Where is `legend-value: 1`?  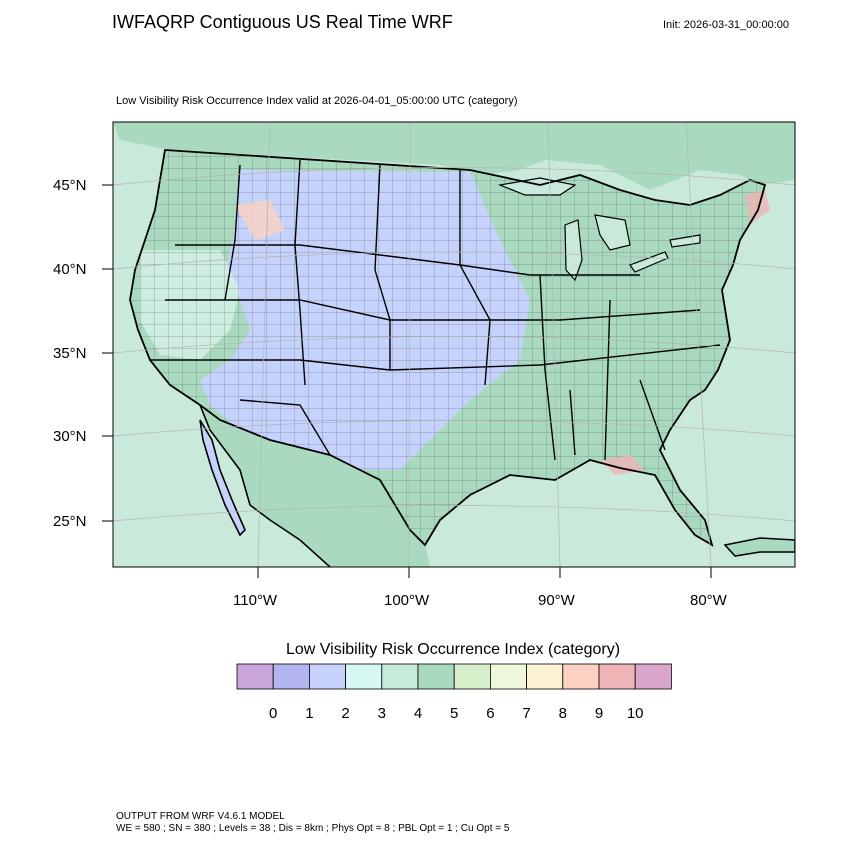 legend-value: 1 is located at coordinates (309, 713).